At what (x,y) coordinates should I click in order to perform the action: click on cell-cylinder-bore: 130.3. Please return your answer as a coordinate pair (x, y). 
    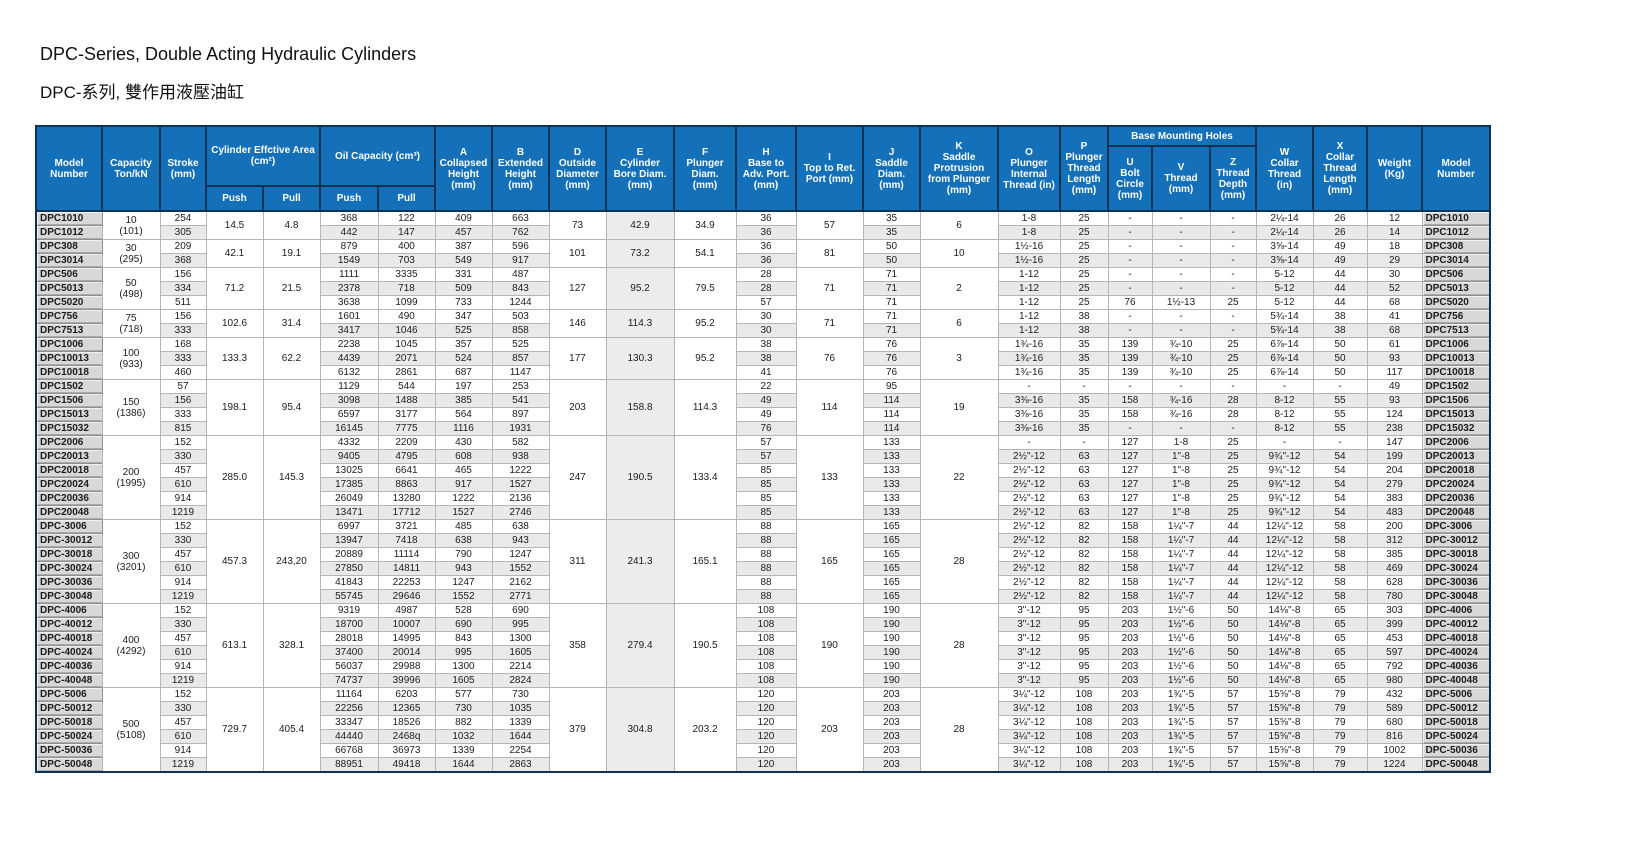
    Looking at the image, I should click on (640, 358).